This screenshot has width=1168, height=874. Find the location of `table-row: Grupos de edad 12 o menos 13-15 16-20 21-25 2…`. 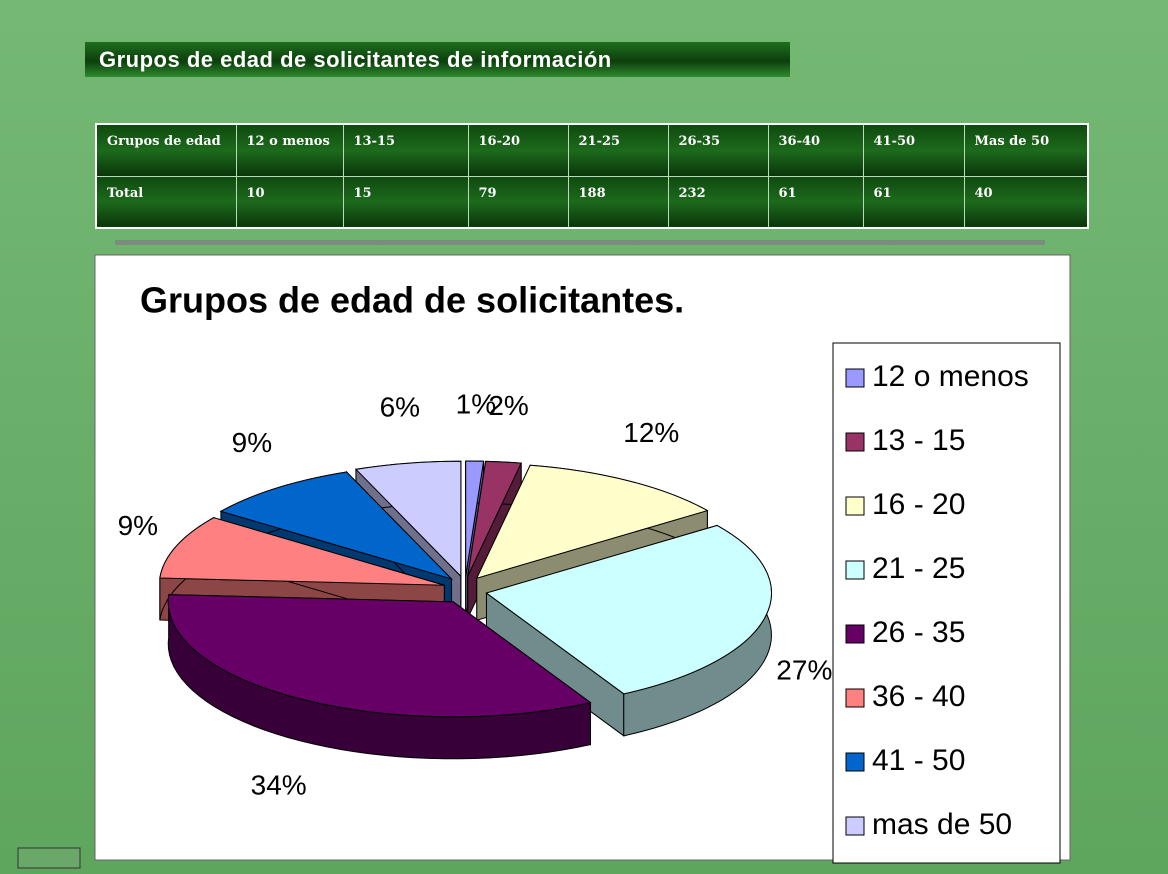

table-row: Grupos de edad 12 o menos 13-15 16-20 21-25 2… is located at coordinates (592, 150).